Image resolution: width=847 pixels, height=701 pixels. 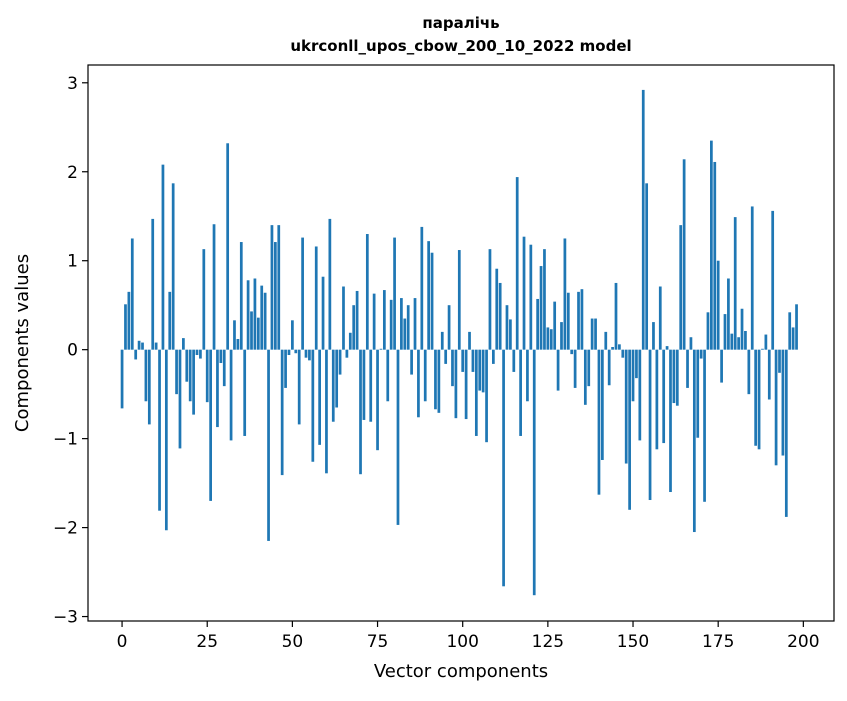 I want to click on chart-title-line-1: паралічь, so click(x=460, y=23).